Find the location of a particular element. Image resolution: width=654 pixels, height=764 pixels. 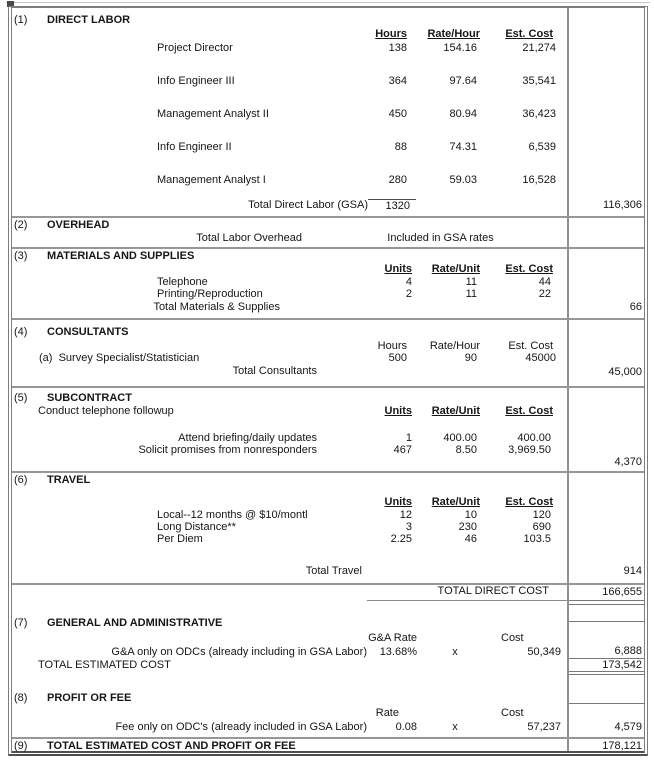

section-2-title: (2) OVERHEAD is located at coordinates (289, 225).